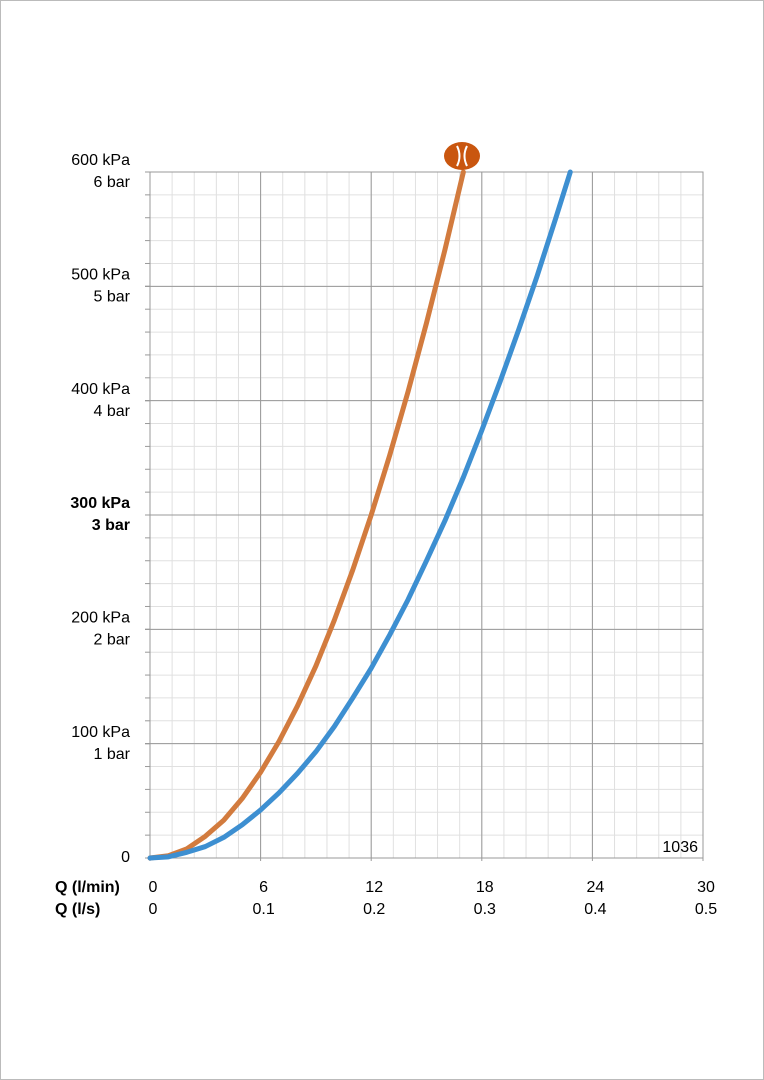  I want to click on x-axis-label: Q (l/min), so click(87, 887).